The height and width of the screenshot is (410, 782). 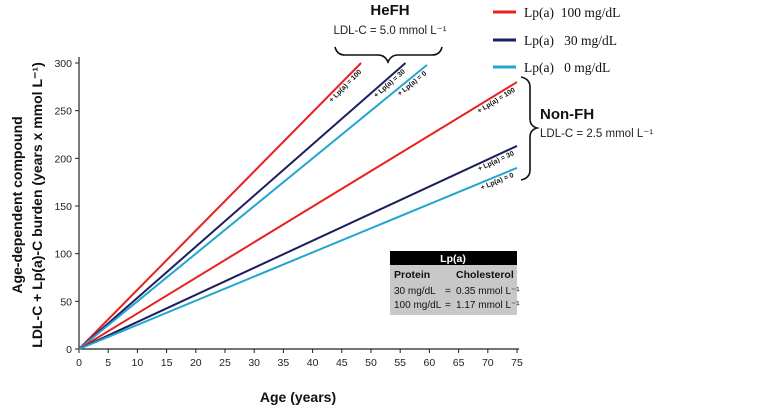 I want to click on nonfh-brace, so click(x=530, y=128).